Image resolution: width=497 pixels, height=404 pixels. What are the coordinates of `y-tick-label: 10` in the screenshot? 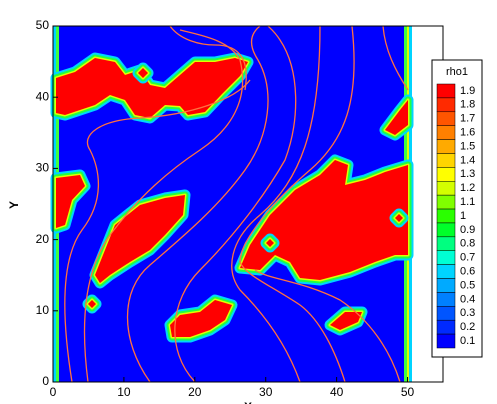 It's located at (43, 310).